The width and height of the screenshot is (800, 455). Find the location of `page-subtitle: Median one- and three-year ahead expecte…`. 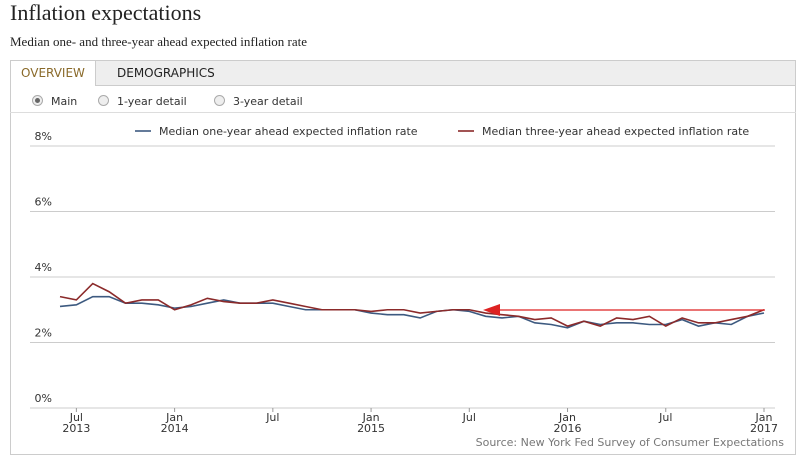

page-subtitle: Median one- and three-year ahead expecte… is located at coordinates (159, 41).